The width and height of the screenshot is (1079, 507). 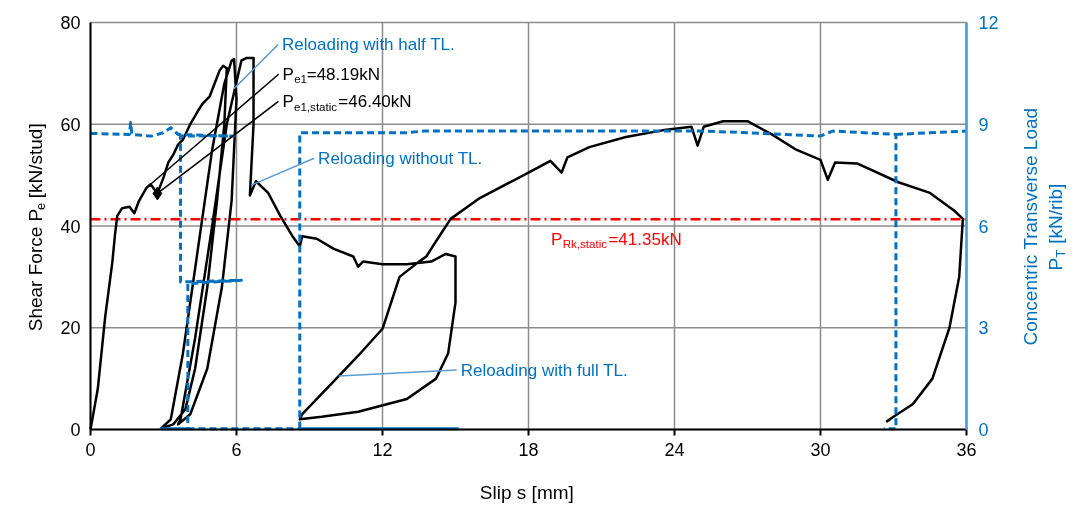 I want to click on annotation: Reloading with full TL., so click(x=544, y=370).